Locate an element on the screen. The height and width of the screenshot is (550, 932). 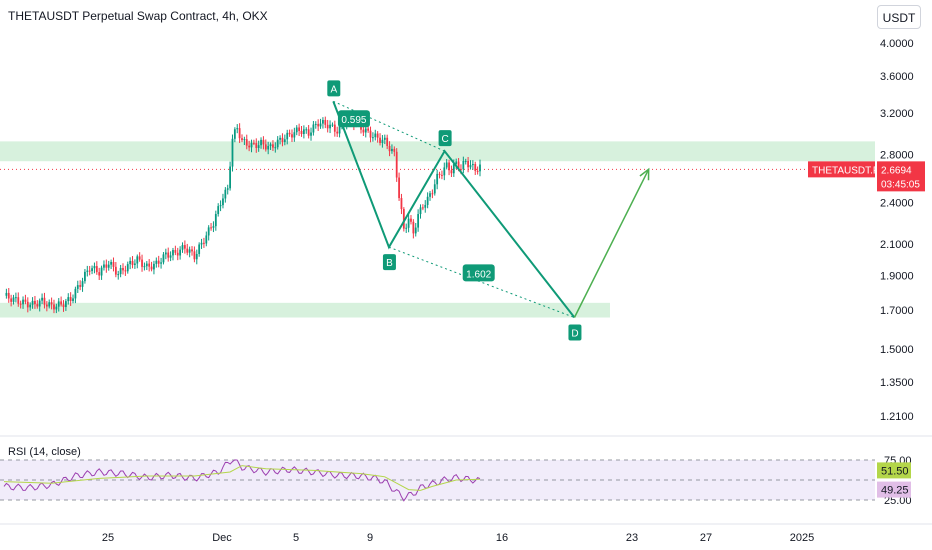
time-axis: 25 Dec 5 9 16 23 27 2025 is located at coordinates (466, 533).